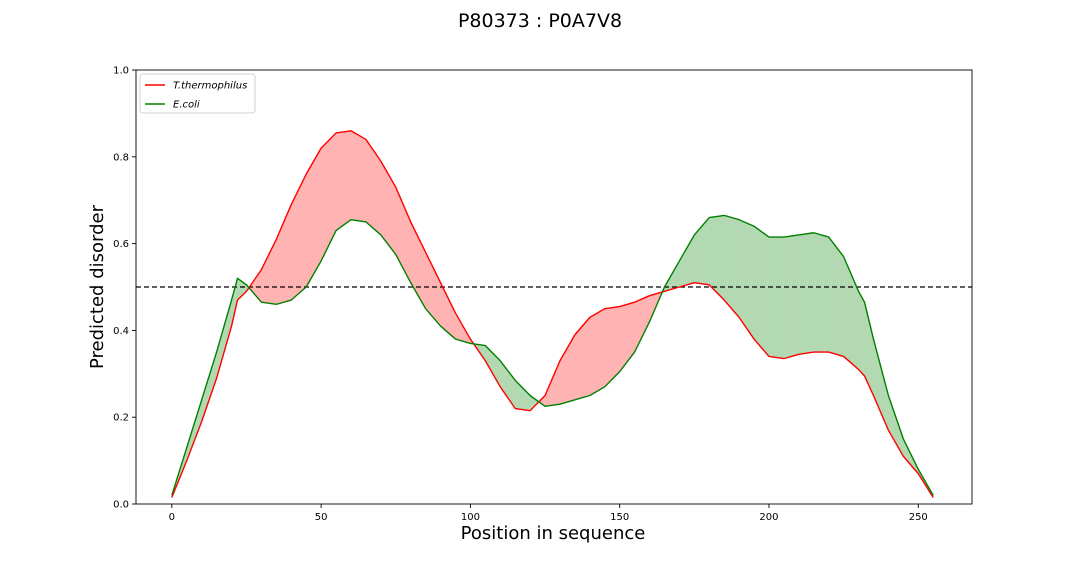 This screenshot has width=1080, height=576. I want to click on x-tick-label: 150, so click(619, 517).